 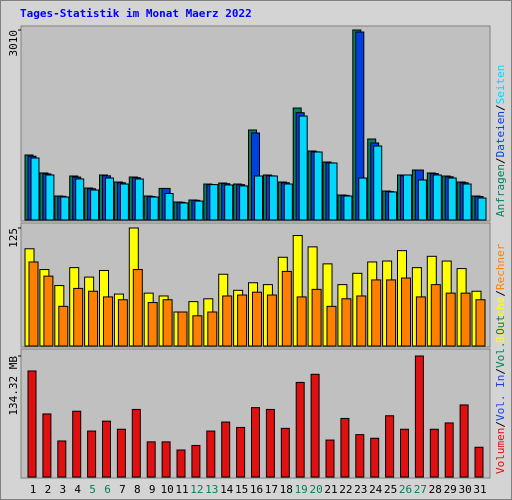 What do you see at coordinates (62, 489) in the screenshot?
I see `x-tick-label: 3` at bounding box center [62, 489].